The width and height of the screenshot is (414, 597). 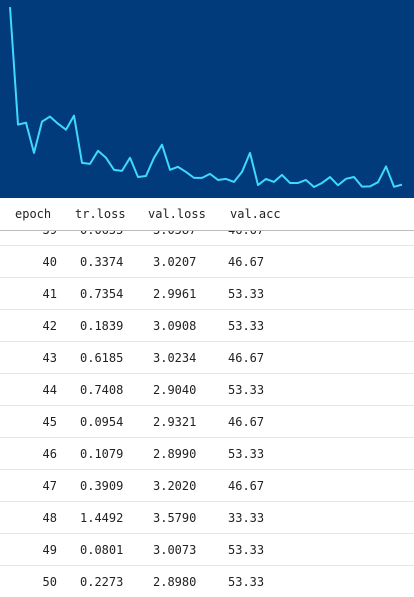 What do you see at coordinates (207, 390) in the screenshot?
I see `table-row: 44 0.7408 2.9040 53.33` at bounding box center [207, 390].